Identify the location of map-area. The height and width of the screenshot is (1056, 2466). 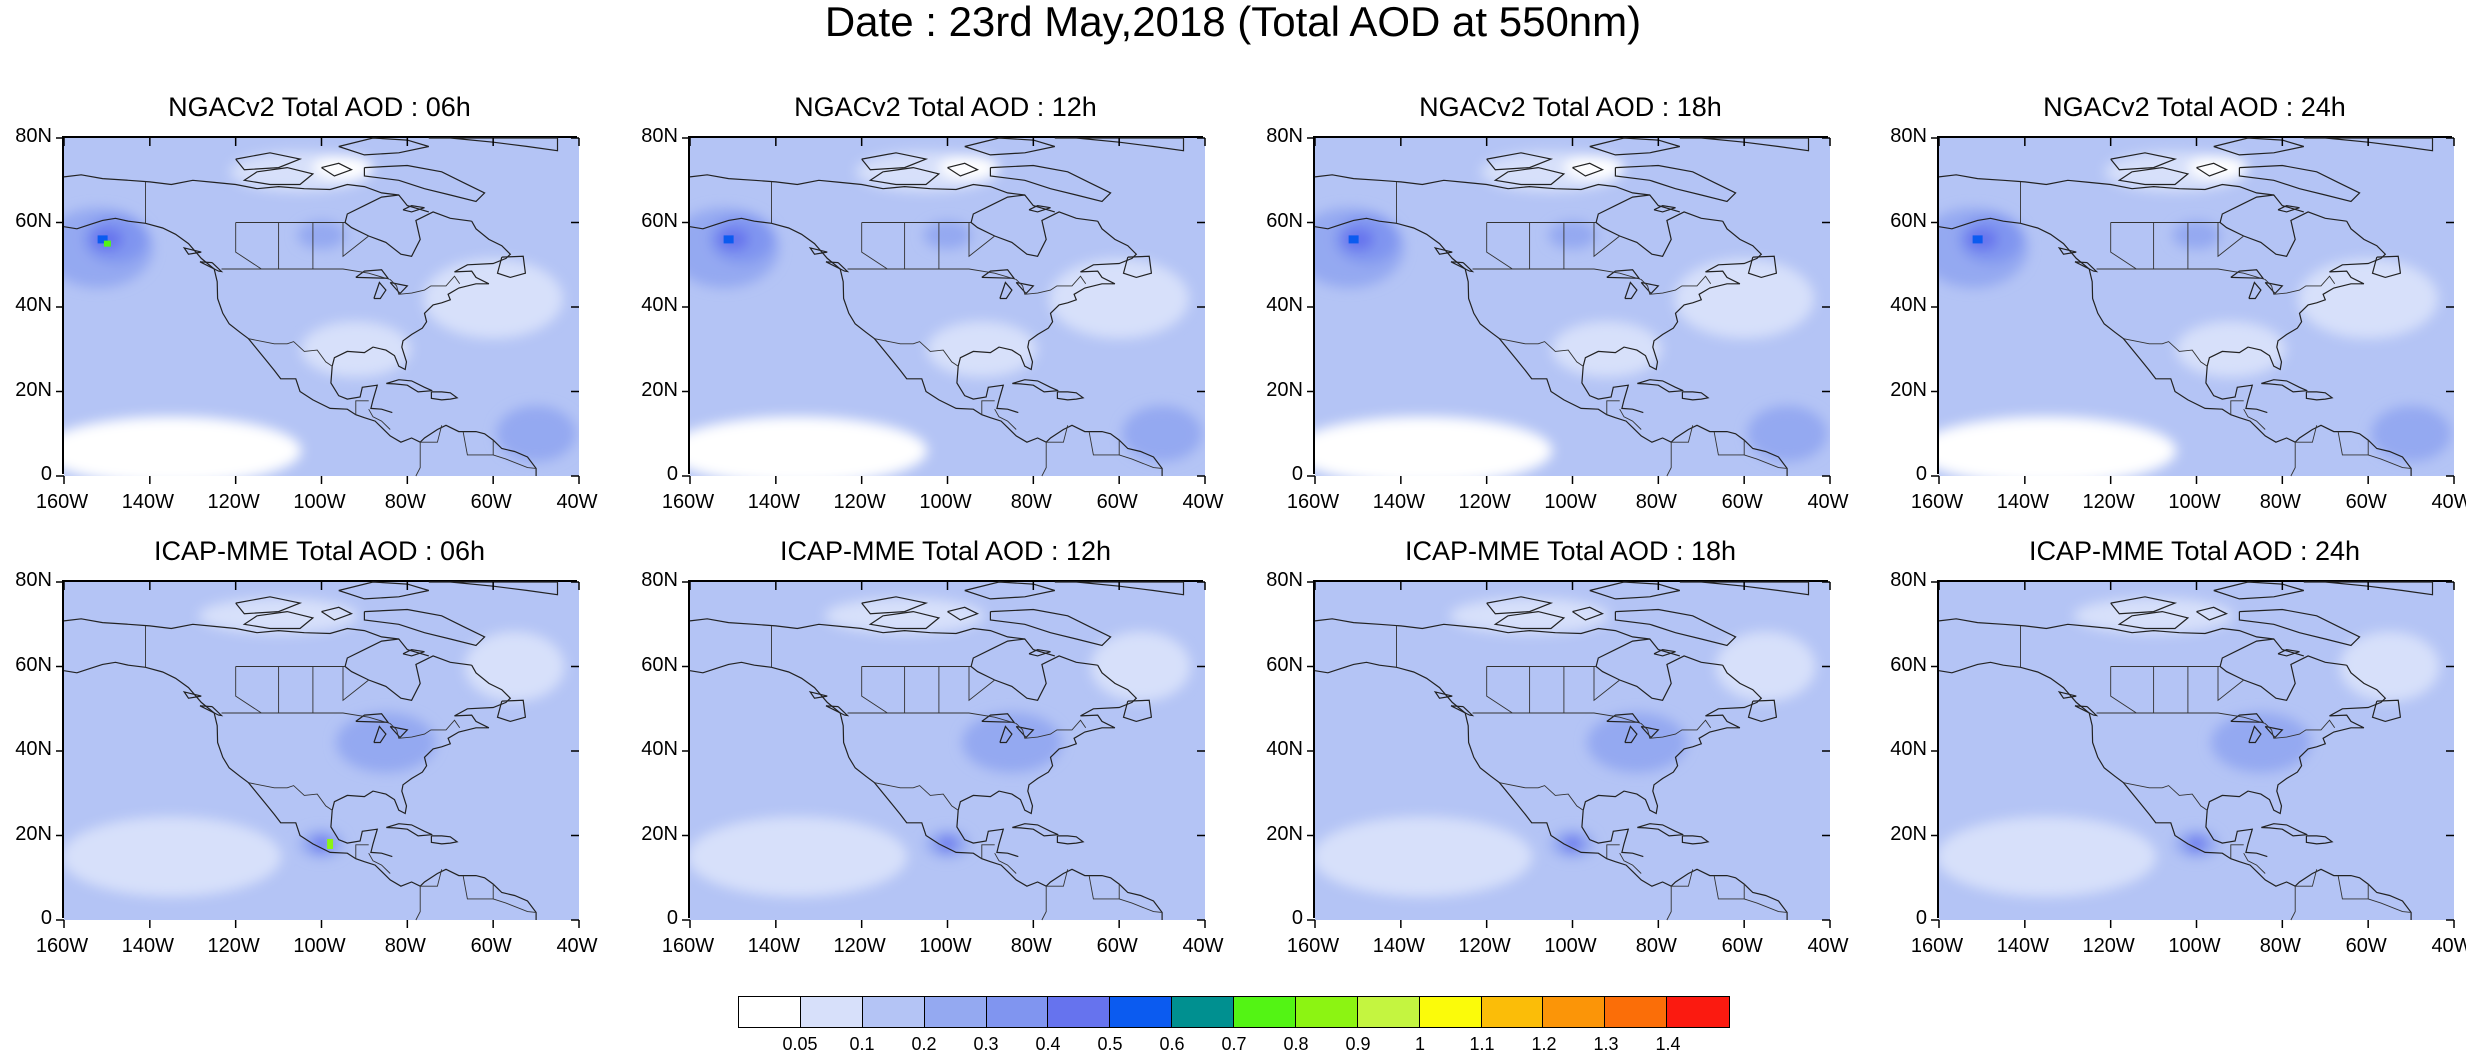
(1569, 754).